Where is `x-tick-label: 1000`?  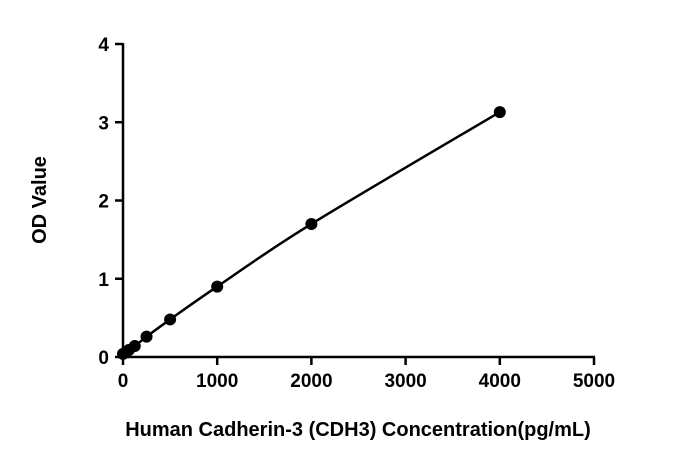
x-tick-label: 1000 is located at coordinates (217, 381).